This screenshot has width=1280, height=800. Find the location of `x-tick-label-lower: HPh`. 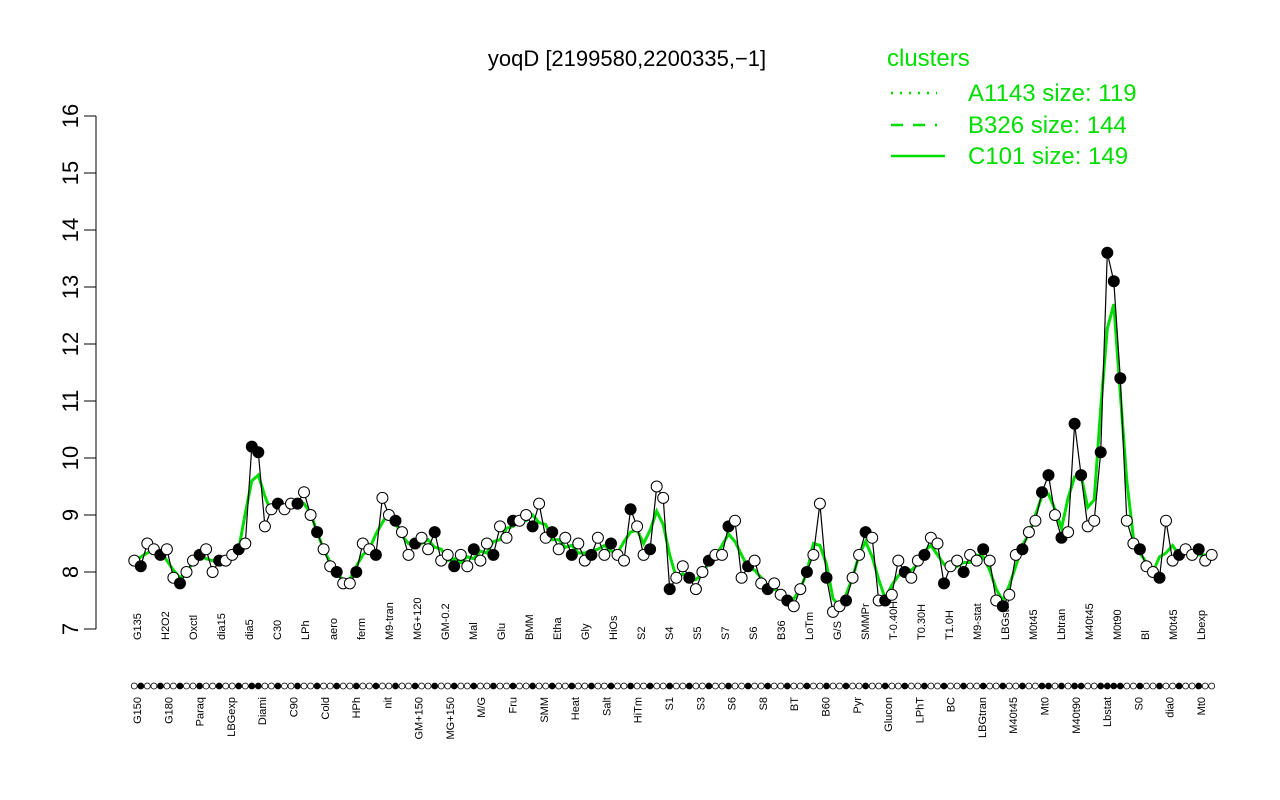

x-tick-label-lower: HPh is located at coordinates (357, 707).